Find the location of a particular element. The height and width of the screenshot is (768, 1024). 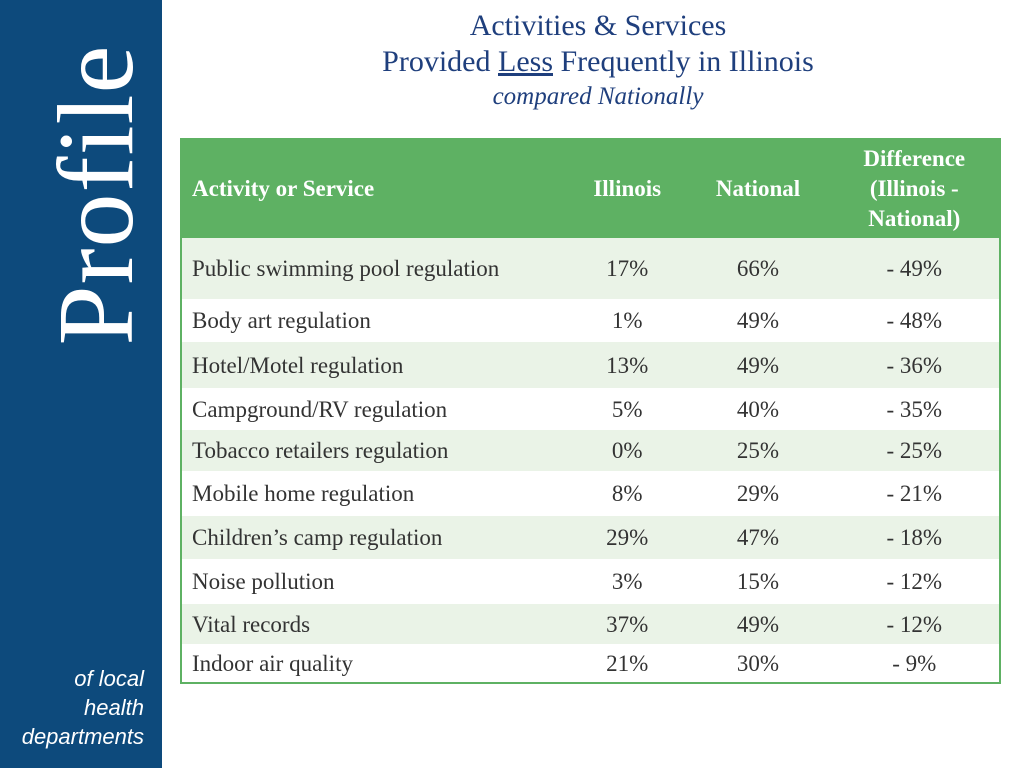

header-difference-line: Difference is located at coordinates (914, 158).